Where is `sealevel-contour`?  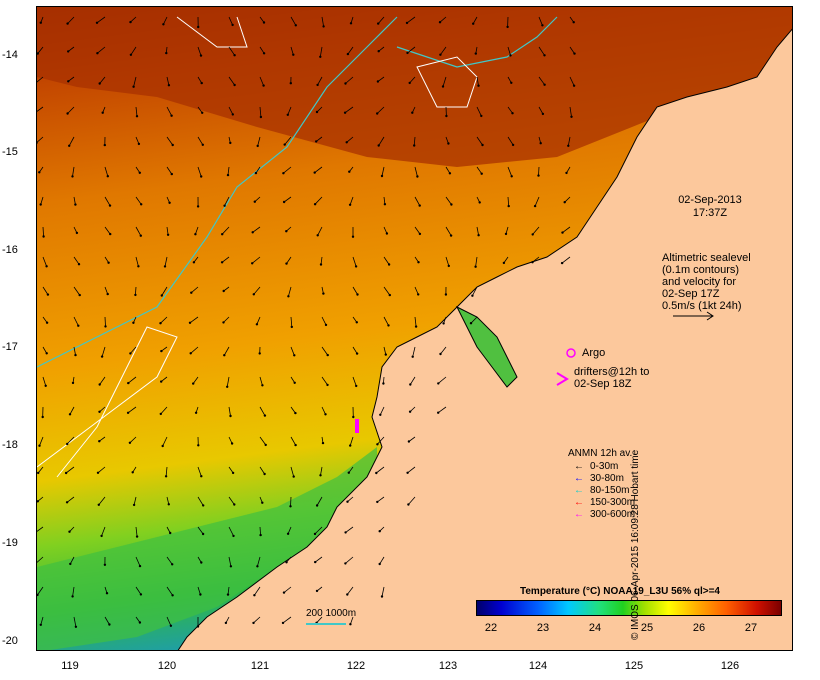 sealevel-contour is located at coordinates (107, 402).